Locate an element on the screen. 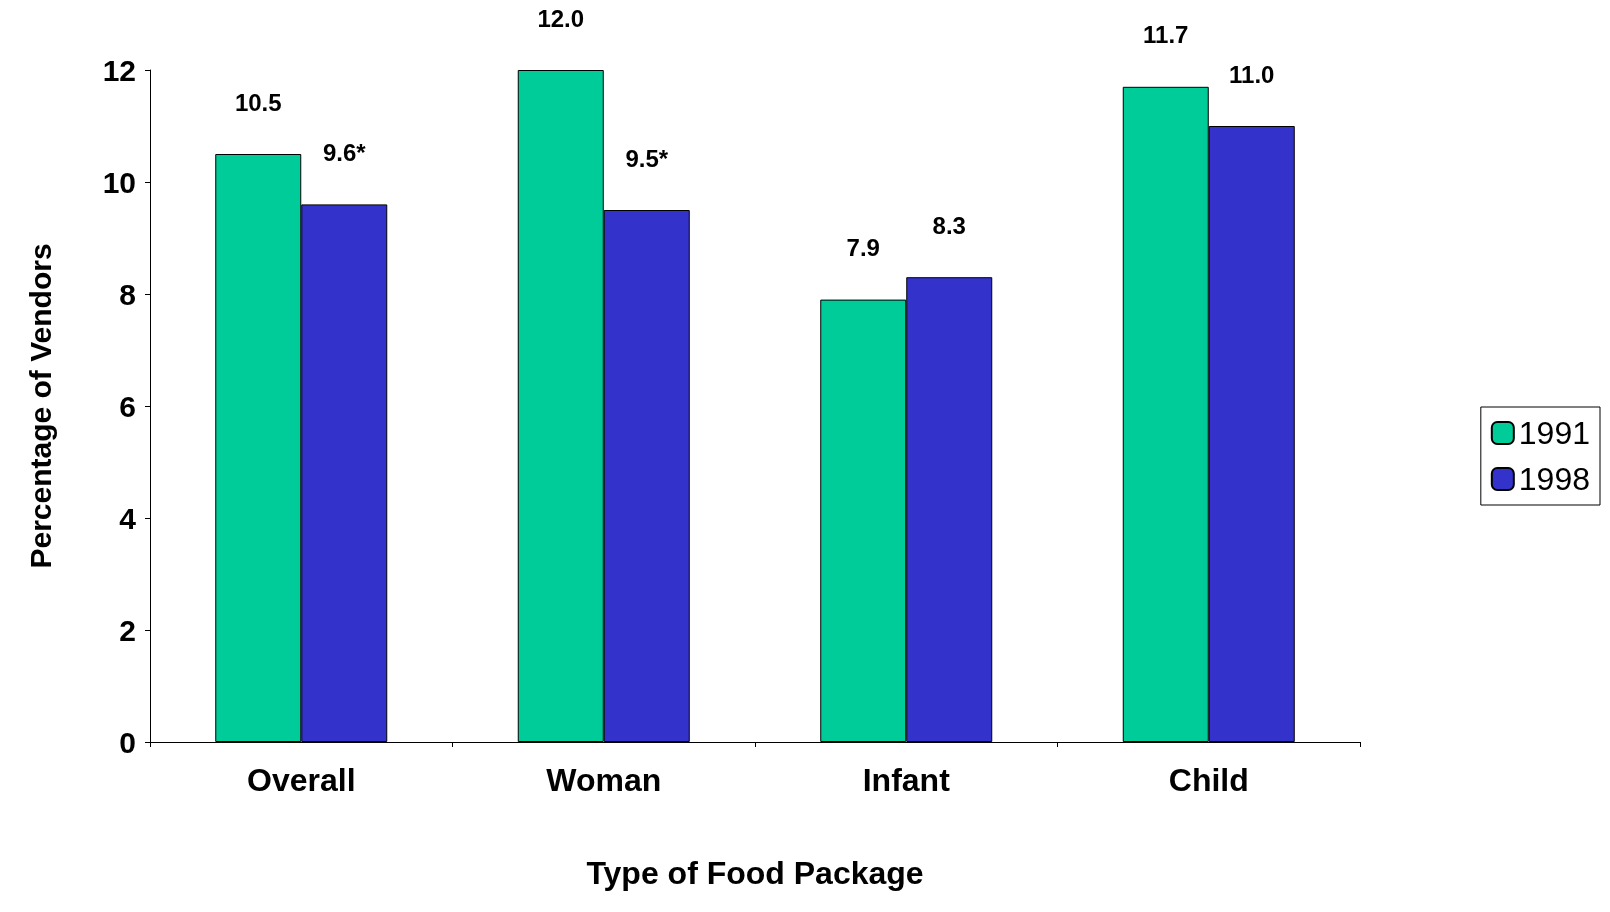 The width and height of the screenshot is (1610, 912). data-label: 12.0 is located at coordinates (561, 18).